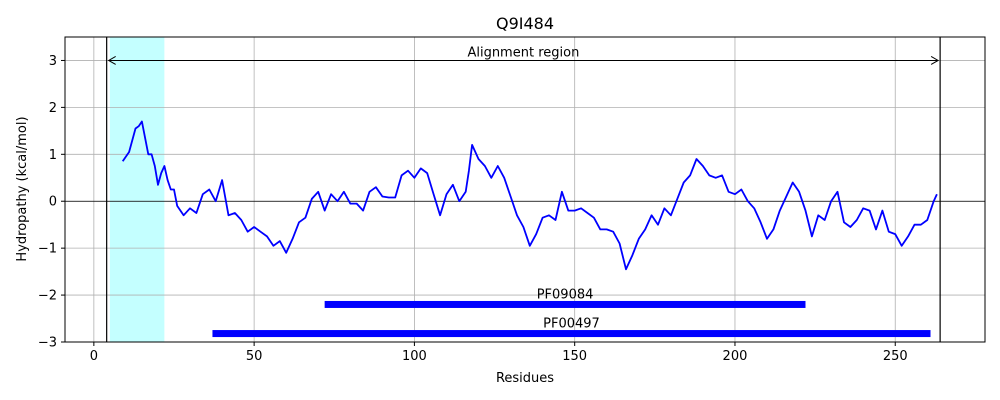  I want to click on alignment-region-label: Alignment region, so click(523, 52).